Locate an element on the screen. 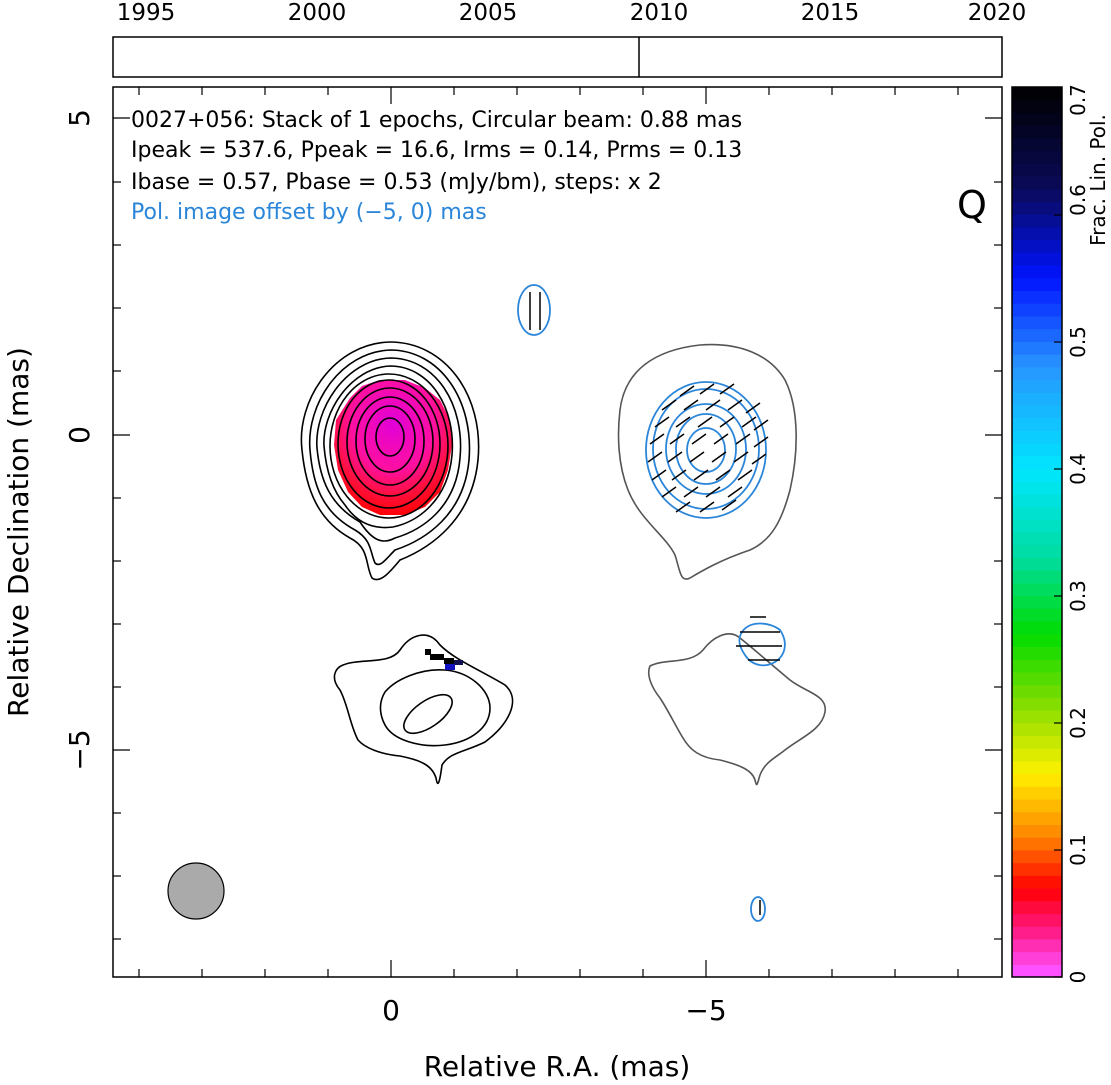  colorbar-tick-0.4: 0.4 is located at coordinates (1078, 469).